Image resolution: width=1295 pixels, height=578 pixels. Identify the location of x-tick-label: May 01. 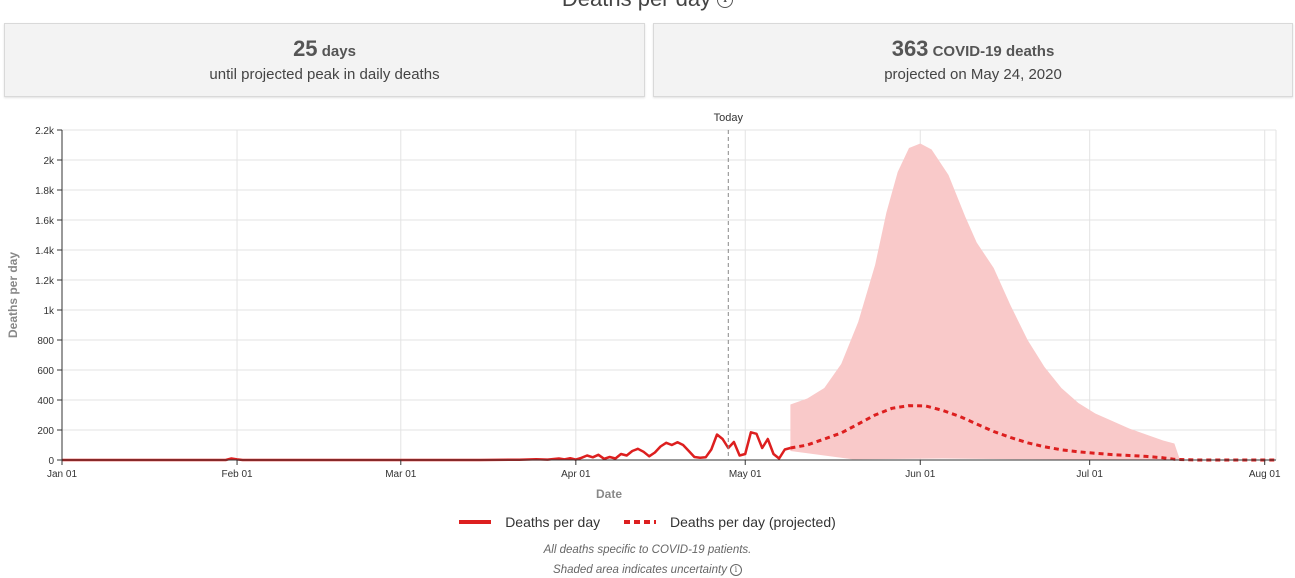
(745, 474).